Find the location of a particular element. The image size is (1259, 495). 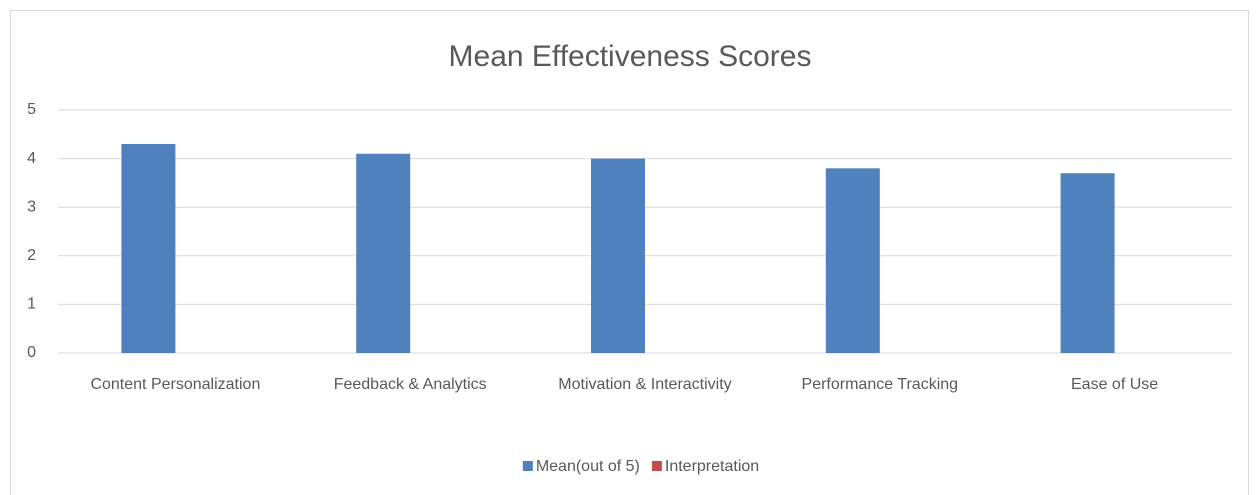

y-tick-label: 2 is located at coordinates (31, 255).